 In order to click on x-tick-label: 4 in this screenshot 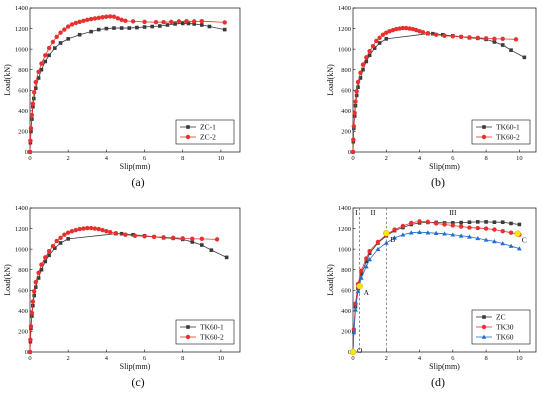, I will do `click(420, 158)`.